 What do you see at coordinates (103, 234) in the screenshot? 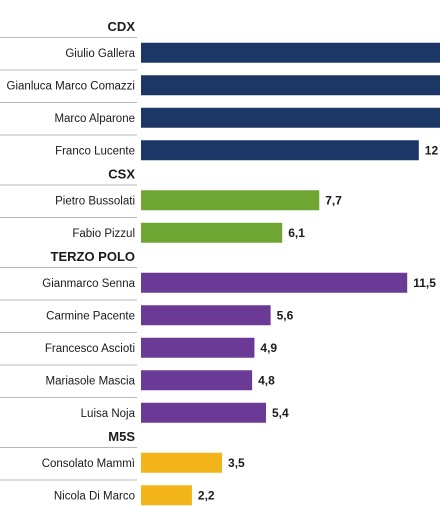
I see `category-label: Fabio Pizzul` at bounding box center [103, 234].